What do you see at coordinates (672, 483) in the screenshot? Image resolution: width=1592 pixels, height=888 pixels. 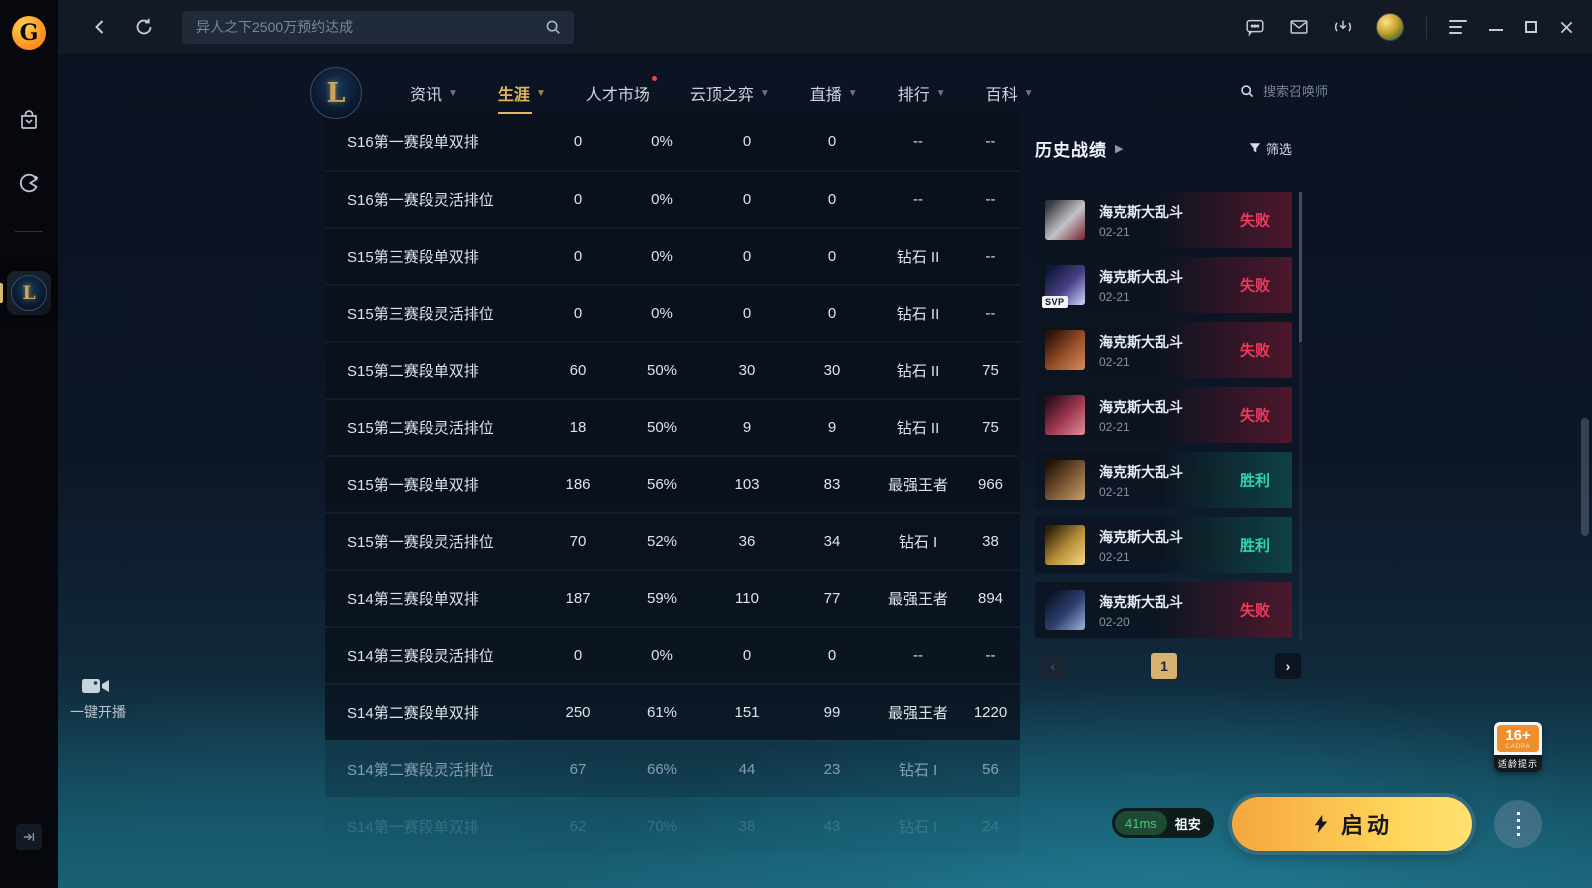 I see `career-table-row: S15第一赛段单双排 186 56% 103 83 最强王者 966` at bounding box center [672, 483].